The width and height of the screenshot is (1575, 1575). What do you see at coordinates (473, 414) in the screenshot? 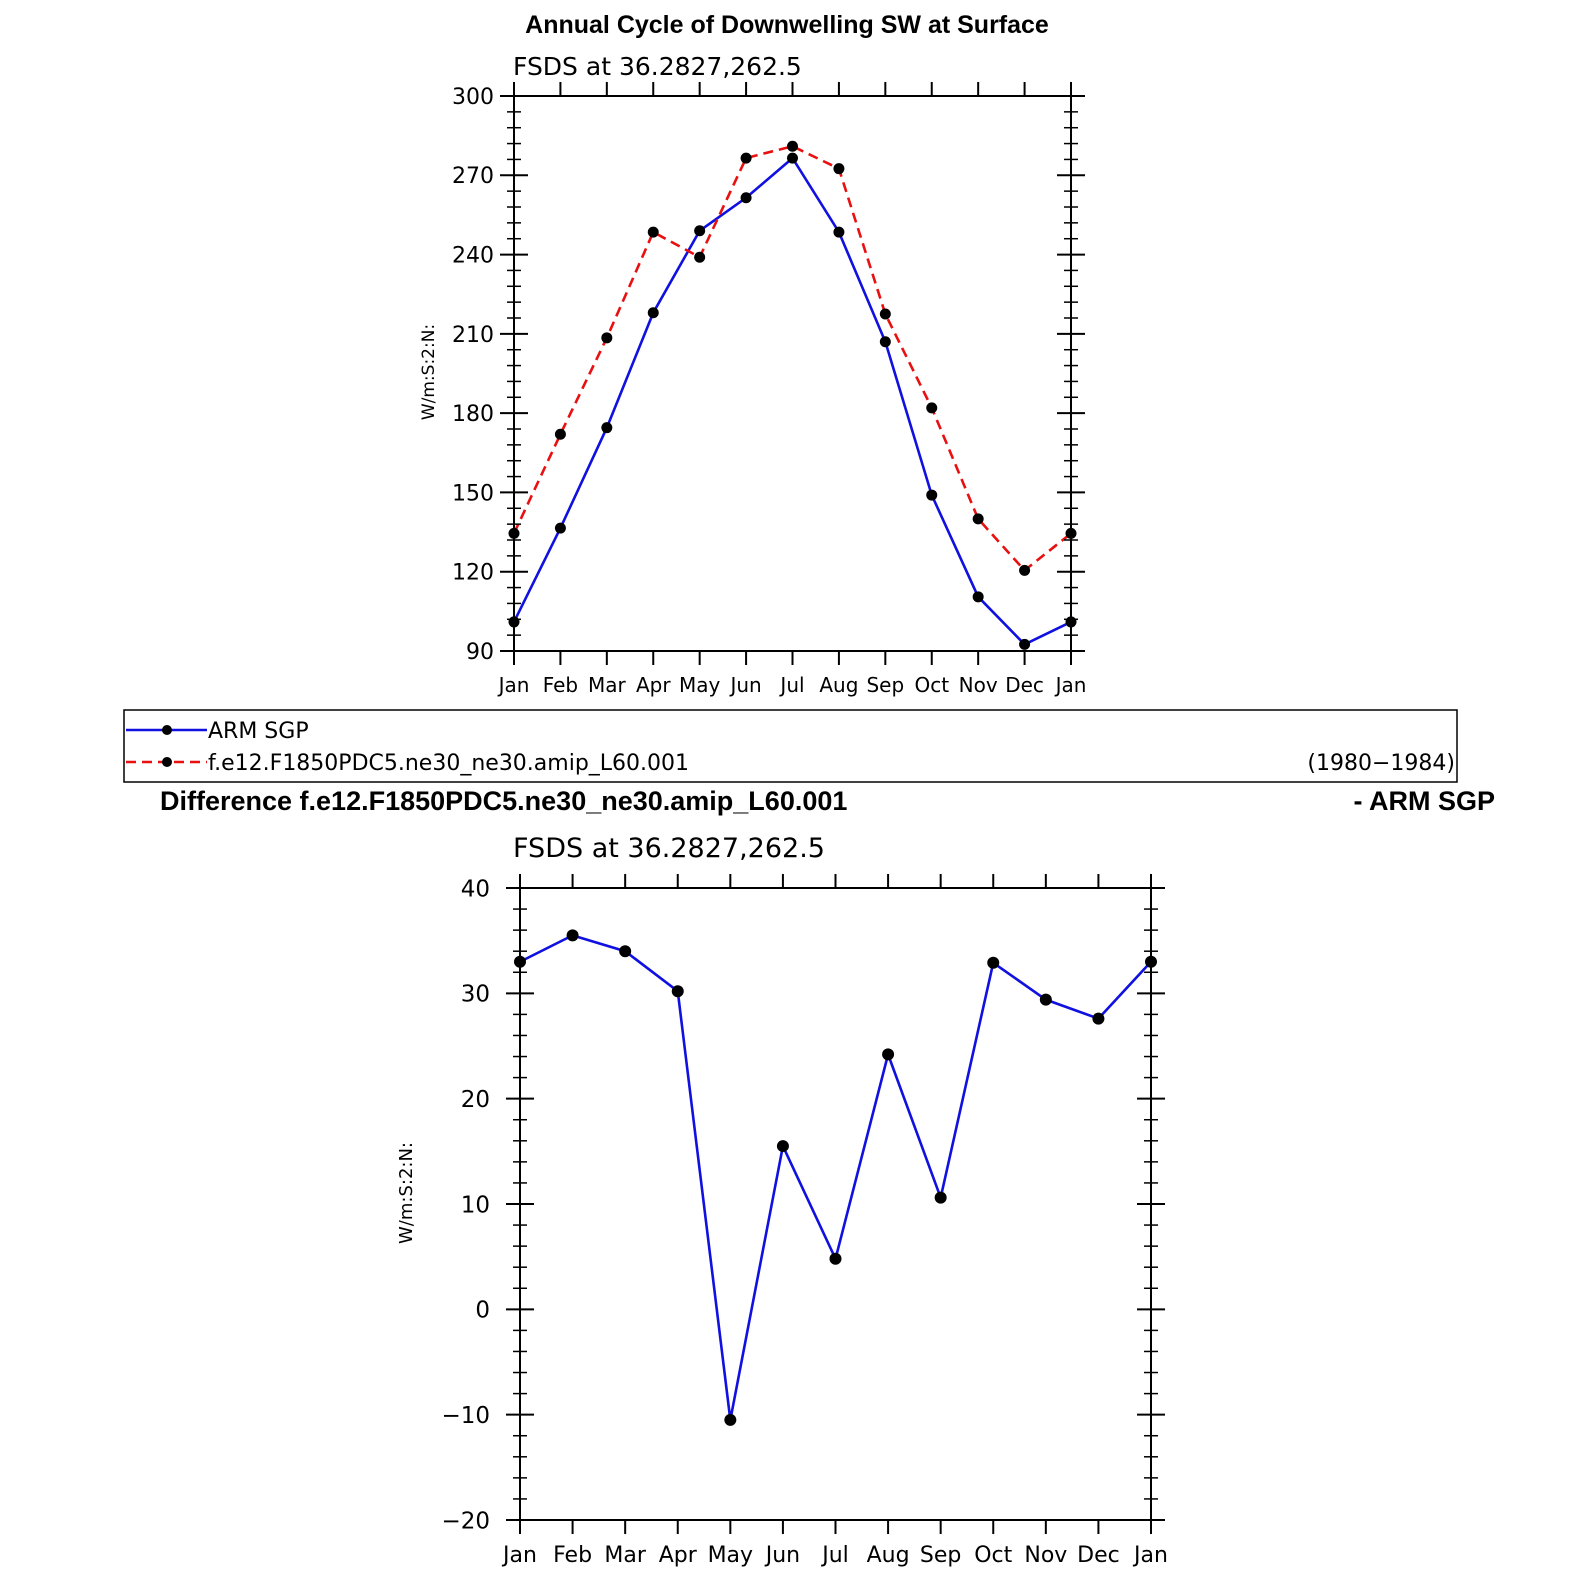
I see `y-tick-label: 180` at bounding box center [473, 414].